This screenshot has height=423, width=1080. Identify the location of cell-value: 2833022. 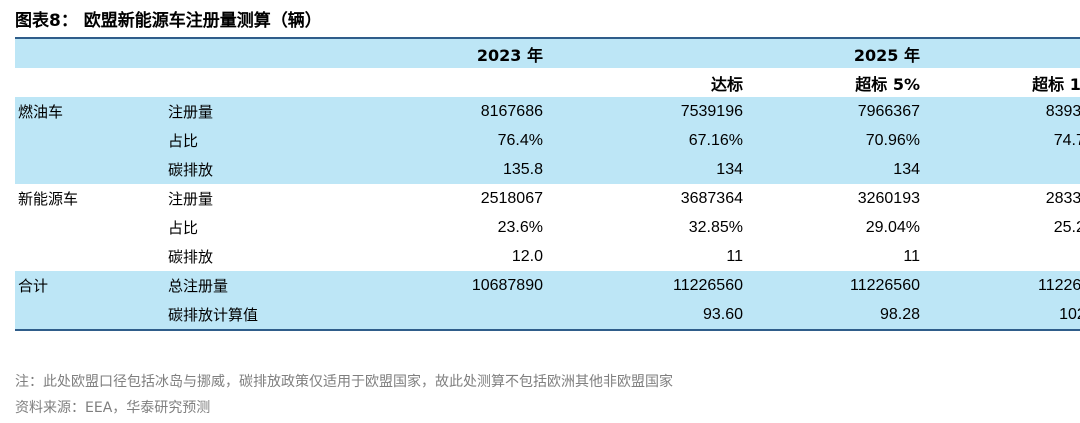
(1001, 198).